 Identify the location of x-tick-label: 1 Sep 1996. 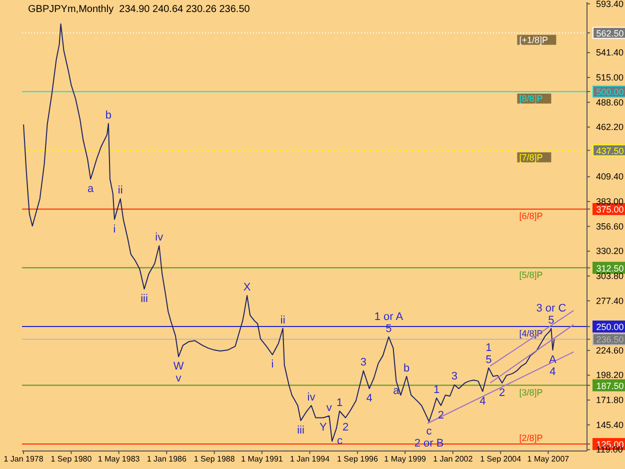
(357, 459).